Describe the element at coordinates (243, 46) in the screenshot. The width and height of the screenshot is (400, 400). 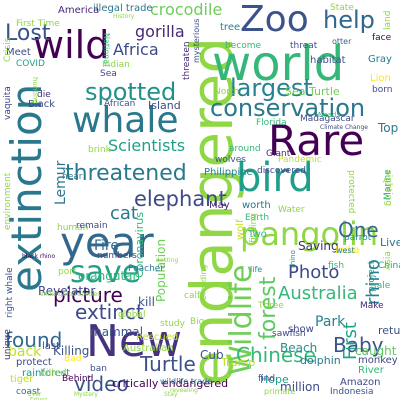
I see `word: become` at that location.